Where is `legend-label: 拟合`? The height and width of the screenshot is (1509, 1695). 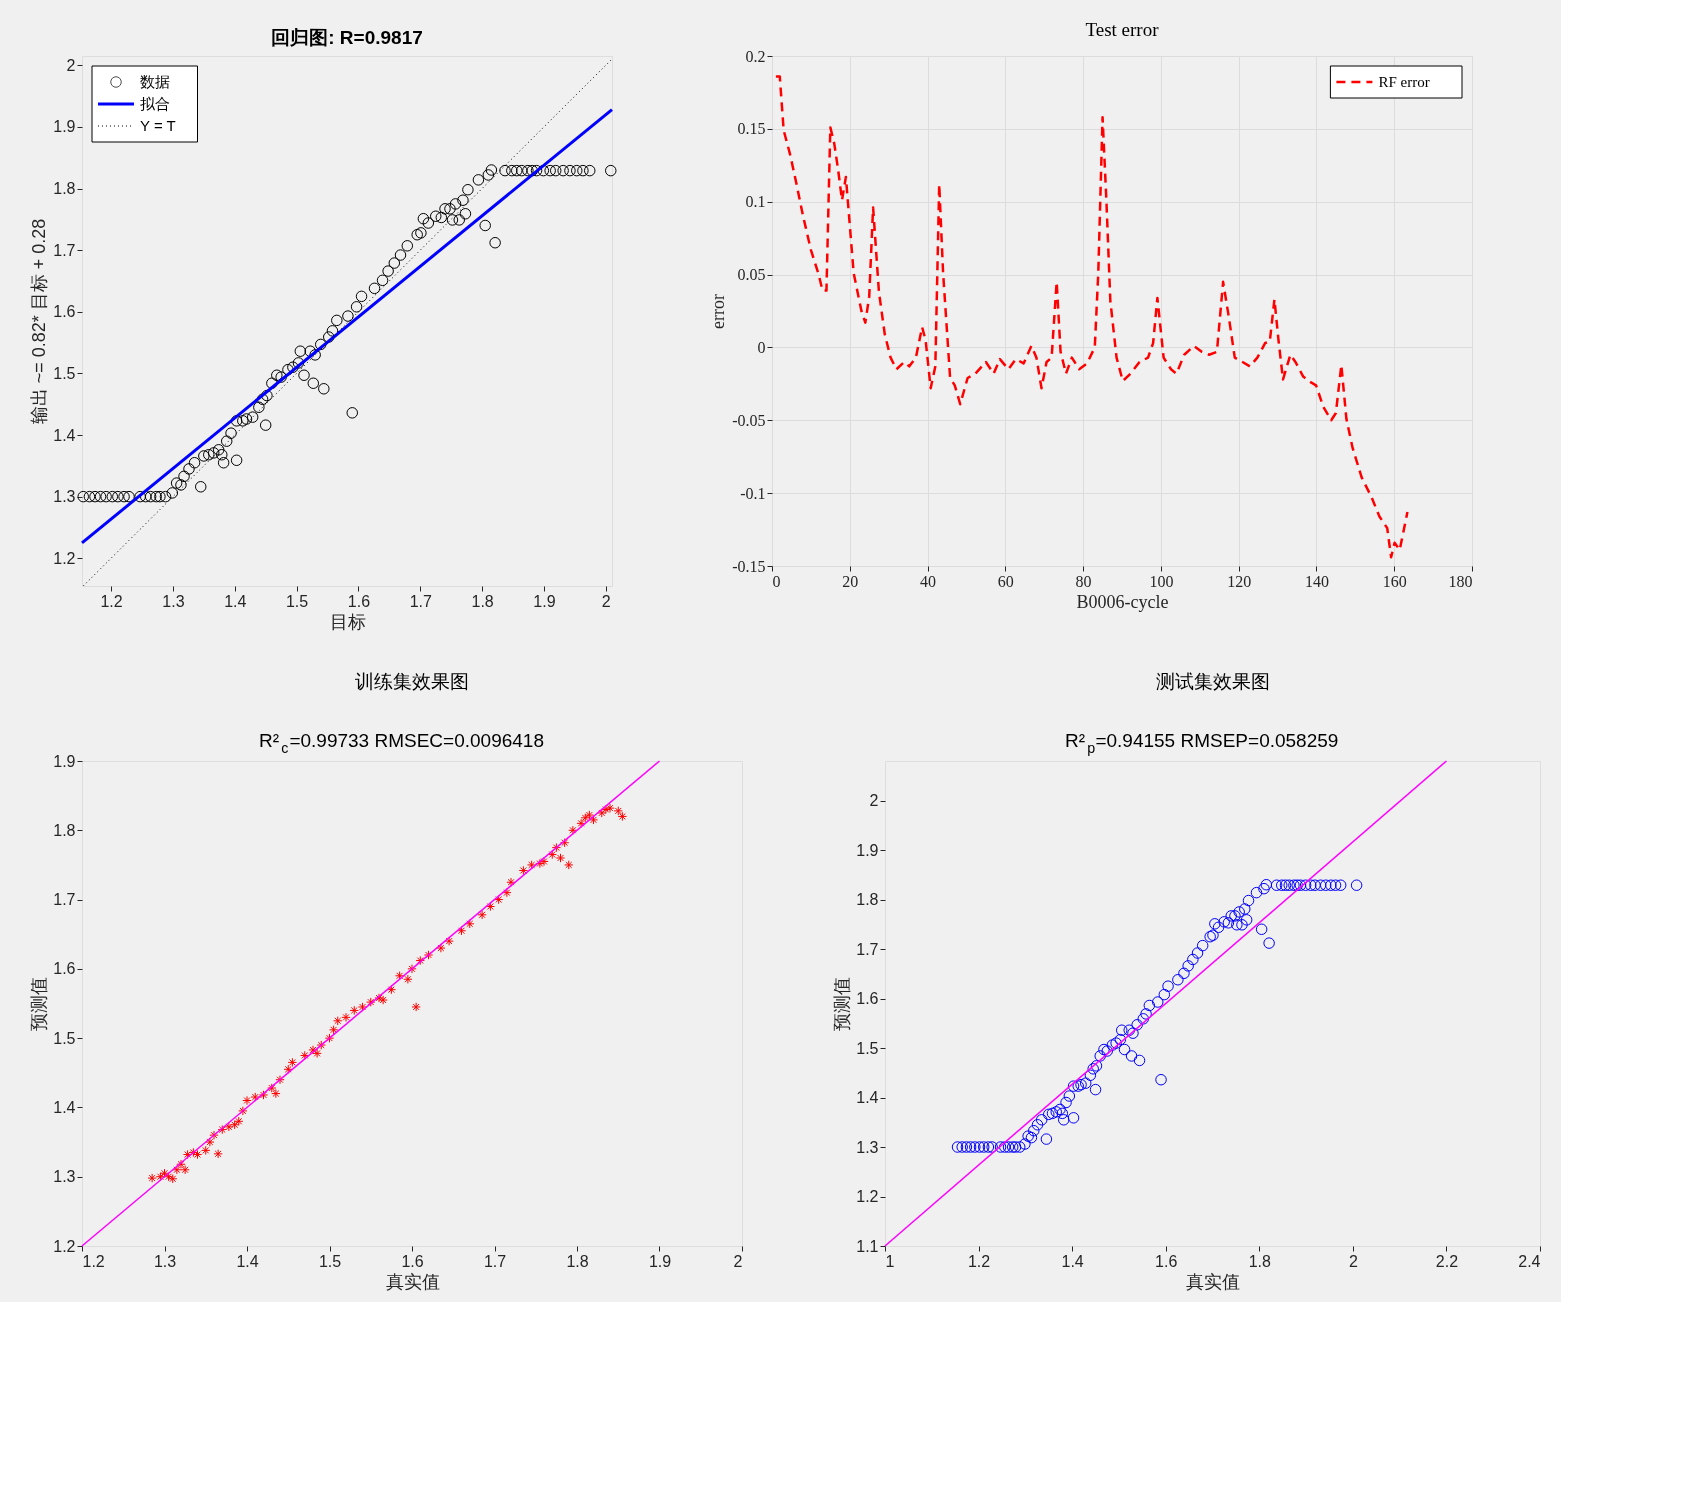
legend-label: 拟合 is located at coordinates (155, 103).